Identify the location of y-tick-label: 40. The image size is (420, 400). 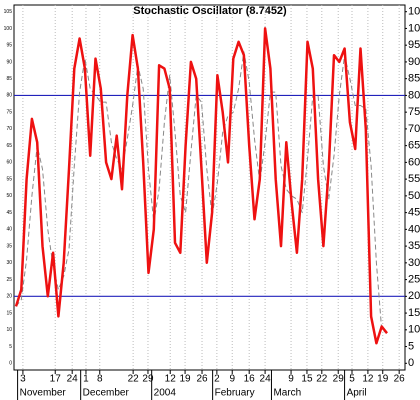
(414, 229).